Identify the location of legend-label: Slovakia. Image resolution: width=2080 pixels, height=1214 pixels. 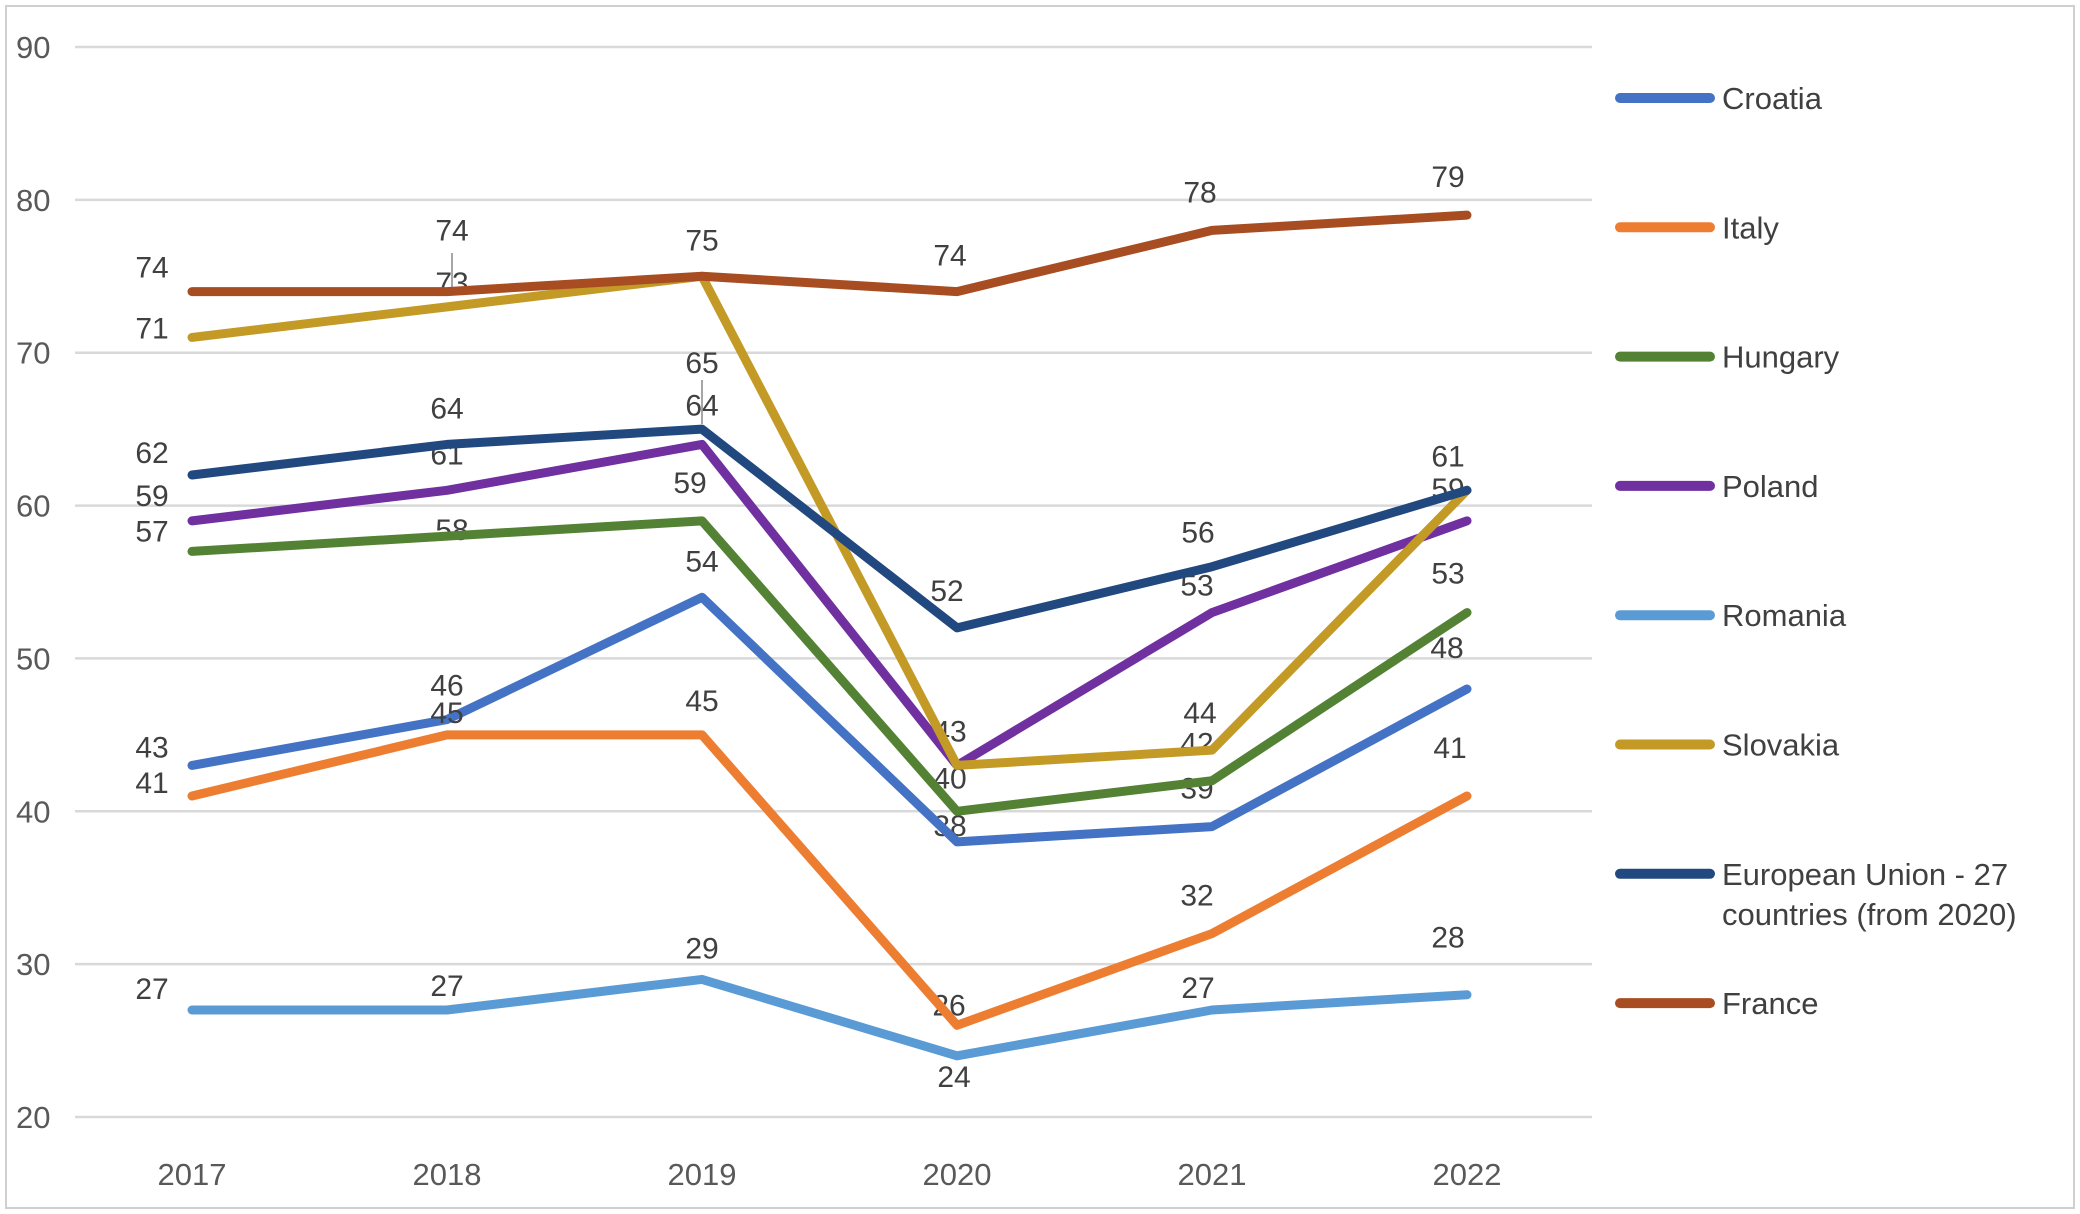
(1781, 745).